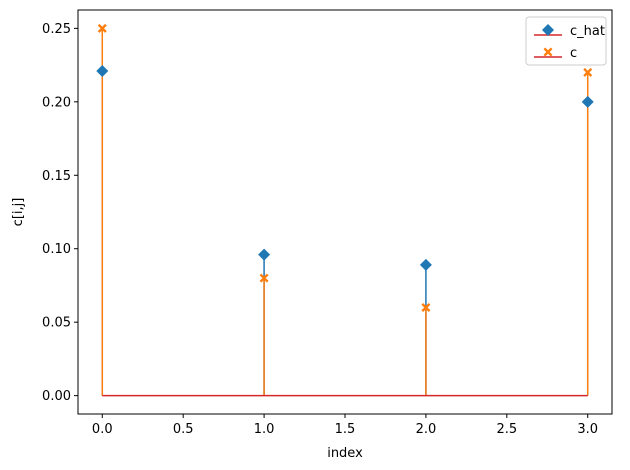  What do you see at coordinates (56, 102) in the screenshot?
I see `y-tick-label: 0.20` at bounding box center [56, 102].